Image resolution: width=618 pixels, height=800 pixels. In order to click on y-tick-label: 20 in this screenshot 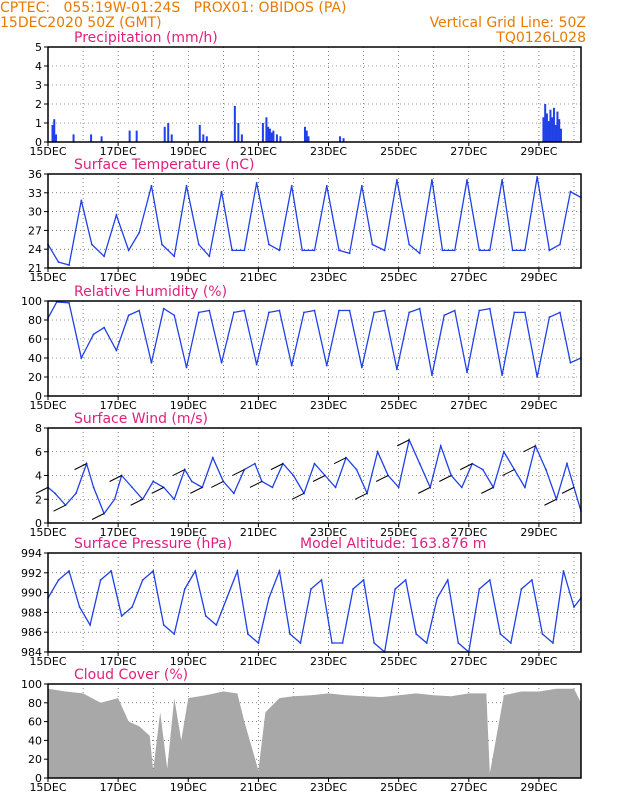, I will do `click(35, 377)`.